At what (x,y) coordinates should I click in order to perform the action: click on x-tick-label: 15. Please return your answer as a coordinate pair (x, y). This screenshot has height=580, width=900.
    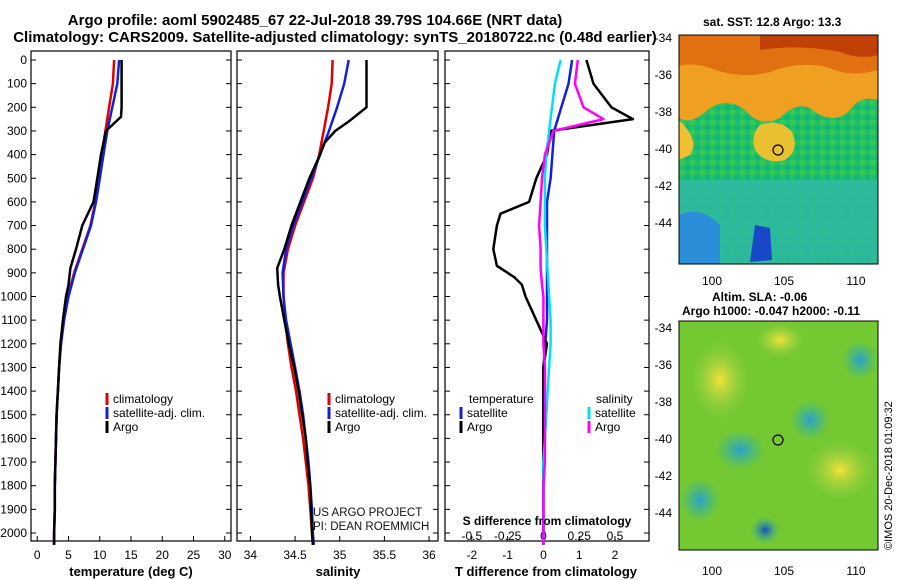
    Looking at the image, I should click on (131, 555).